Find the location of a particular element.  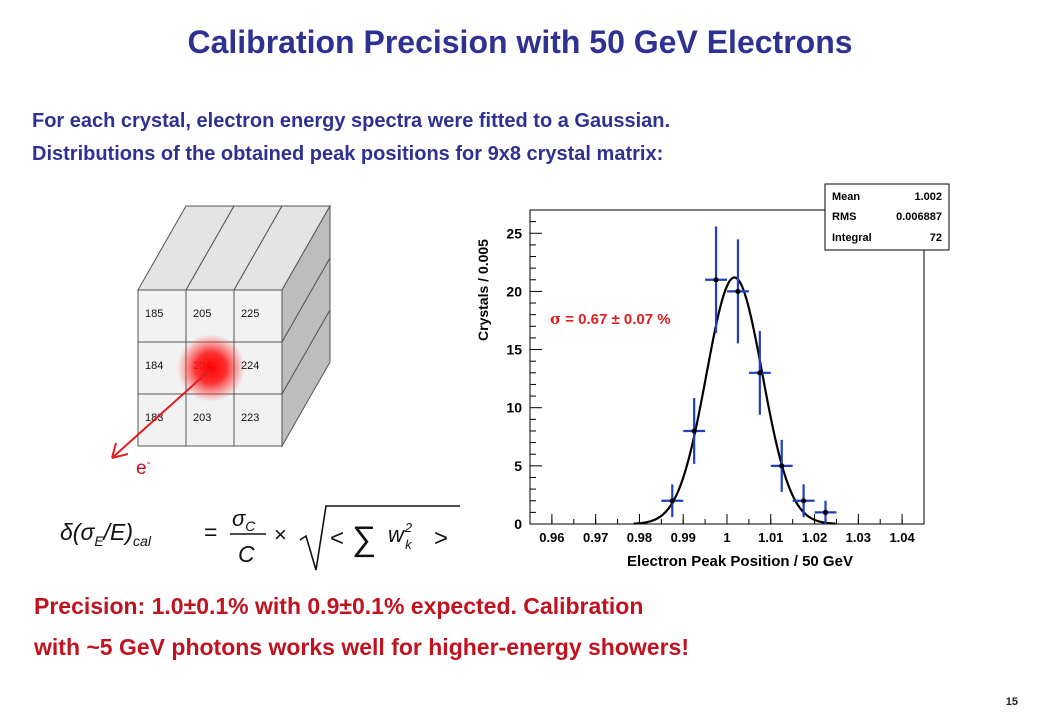

beam-arrow is located at coordinates (161, 414).